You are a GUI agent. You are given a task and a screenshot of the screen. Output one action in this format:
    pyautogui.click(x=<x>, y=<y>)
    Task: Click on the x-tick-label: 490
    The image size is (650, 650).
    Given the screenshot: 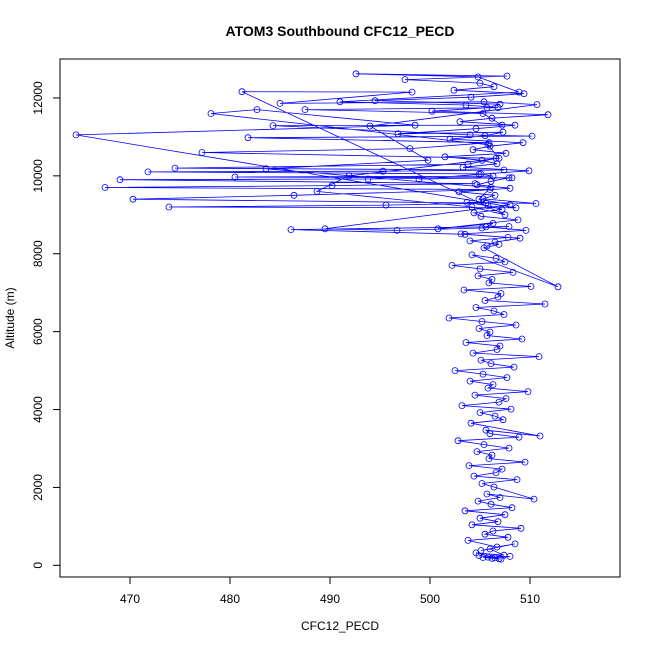 What is the action you would take?
    pyautogui.click(x=330, y=599)
    